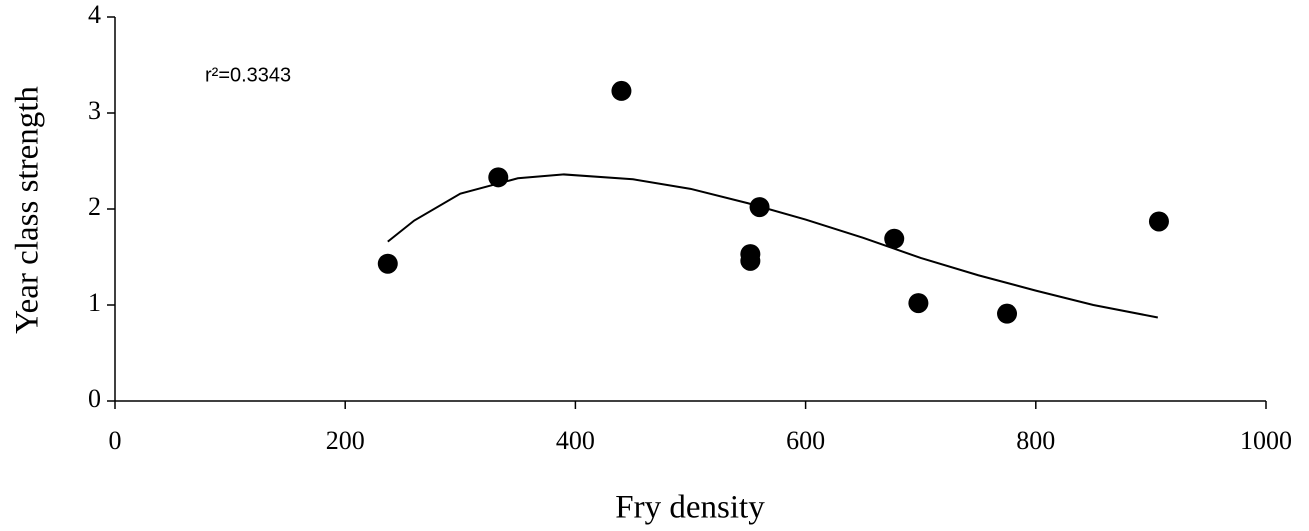 Image resolution: width=1309 pixels, height=531 pixels. What do you see at coordinates (248, 75) in the screenshot?
I see `annotation: r²=0.3343` at bounding box center [248, 75].